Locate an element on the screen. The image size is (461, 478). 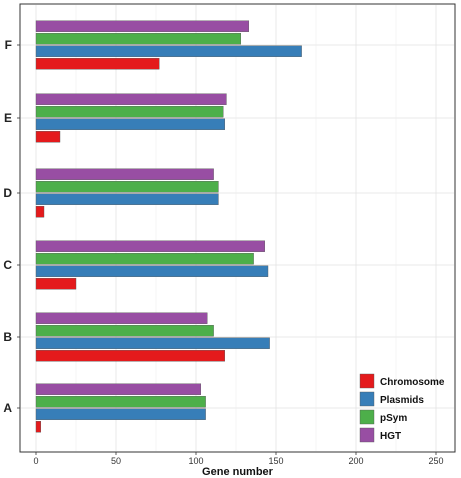
y-tick-label: C is located at coordinates (7, 265).